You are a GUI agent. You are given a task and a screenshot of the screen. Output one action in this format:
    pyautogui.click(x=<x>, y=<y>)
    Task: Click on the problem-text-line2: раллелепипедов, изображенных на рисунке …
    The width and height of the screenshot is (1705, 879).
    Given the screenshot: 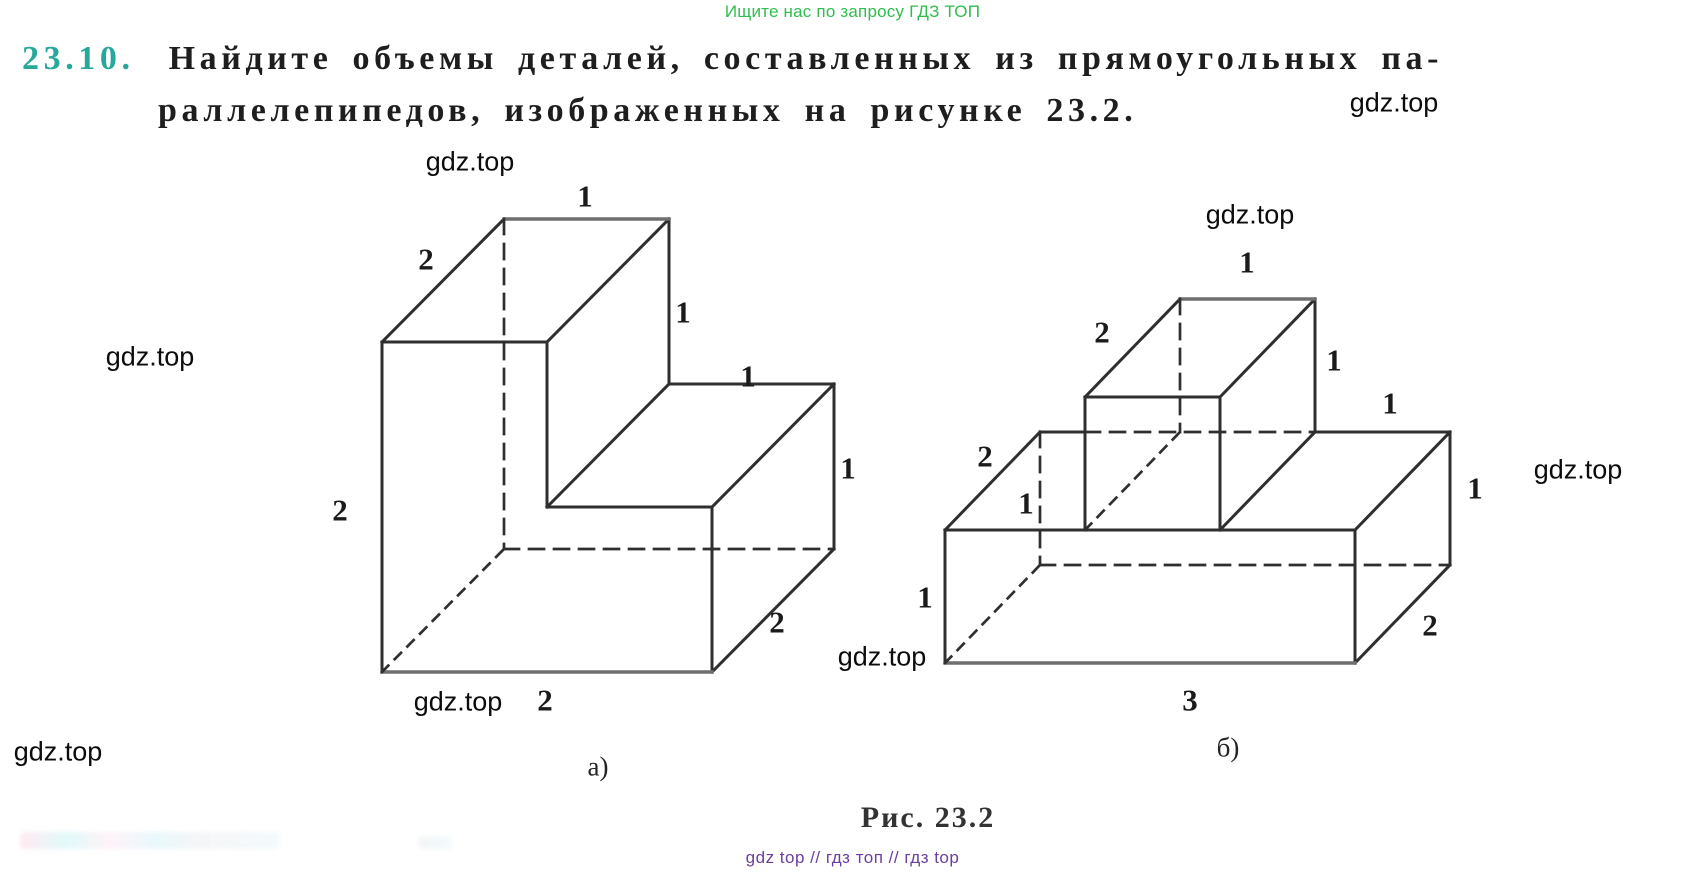 What is the action you would take?
    pyautogui.click(x=648, y=110)
    